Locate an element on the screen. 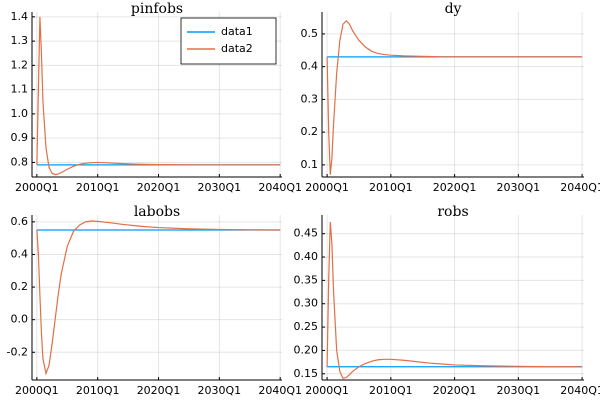 This screenshot has height=400, width=600. y-tick-label: 0.8 is located at coordinates (20, 161).